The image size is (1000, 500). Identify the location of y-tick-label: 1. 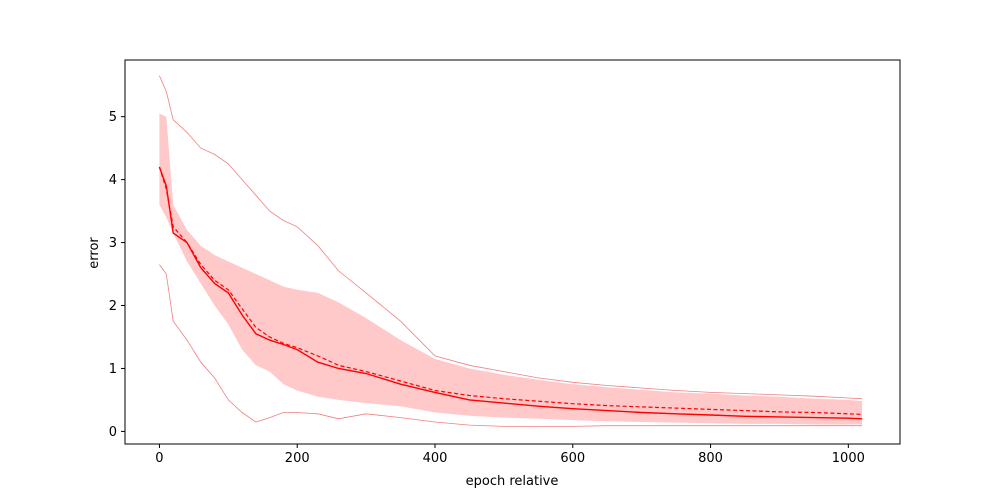
(113, 369).